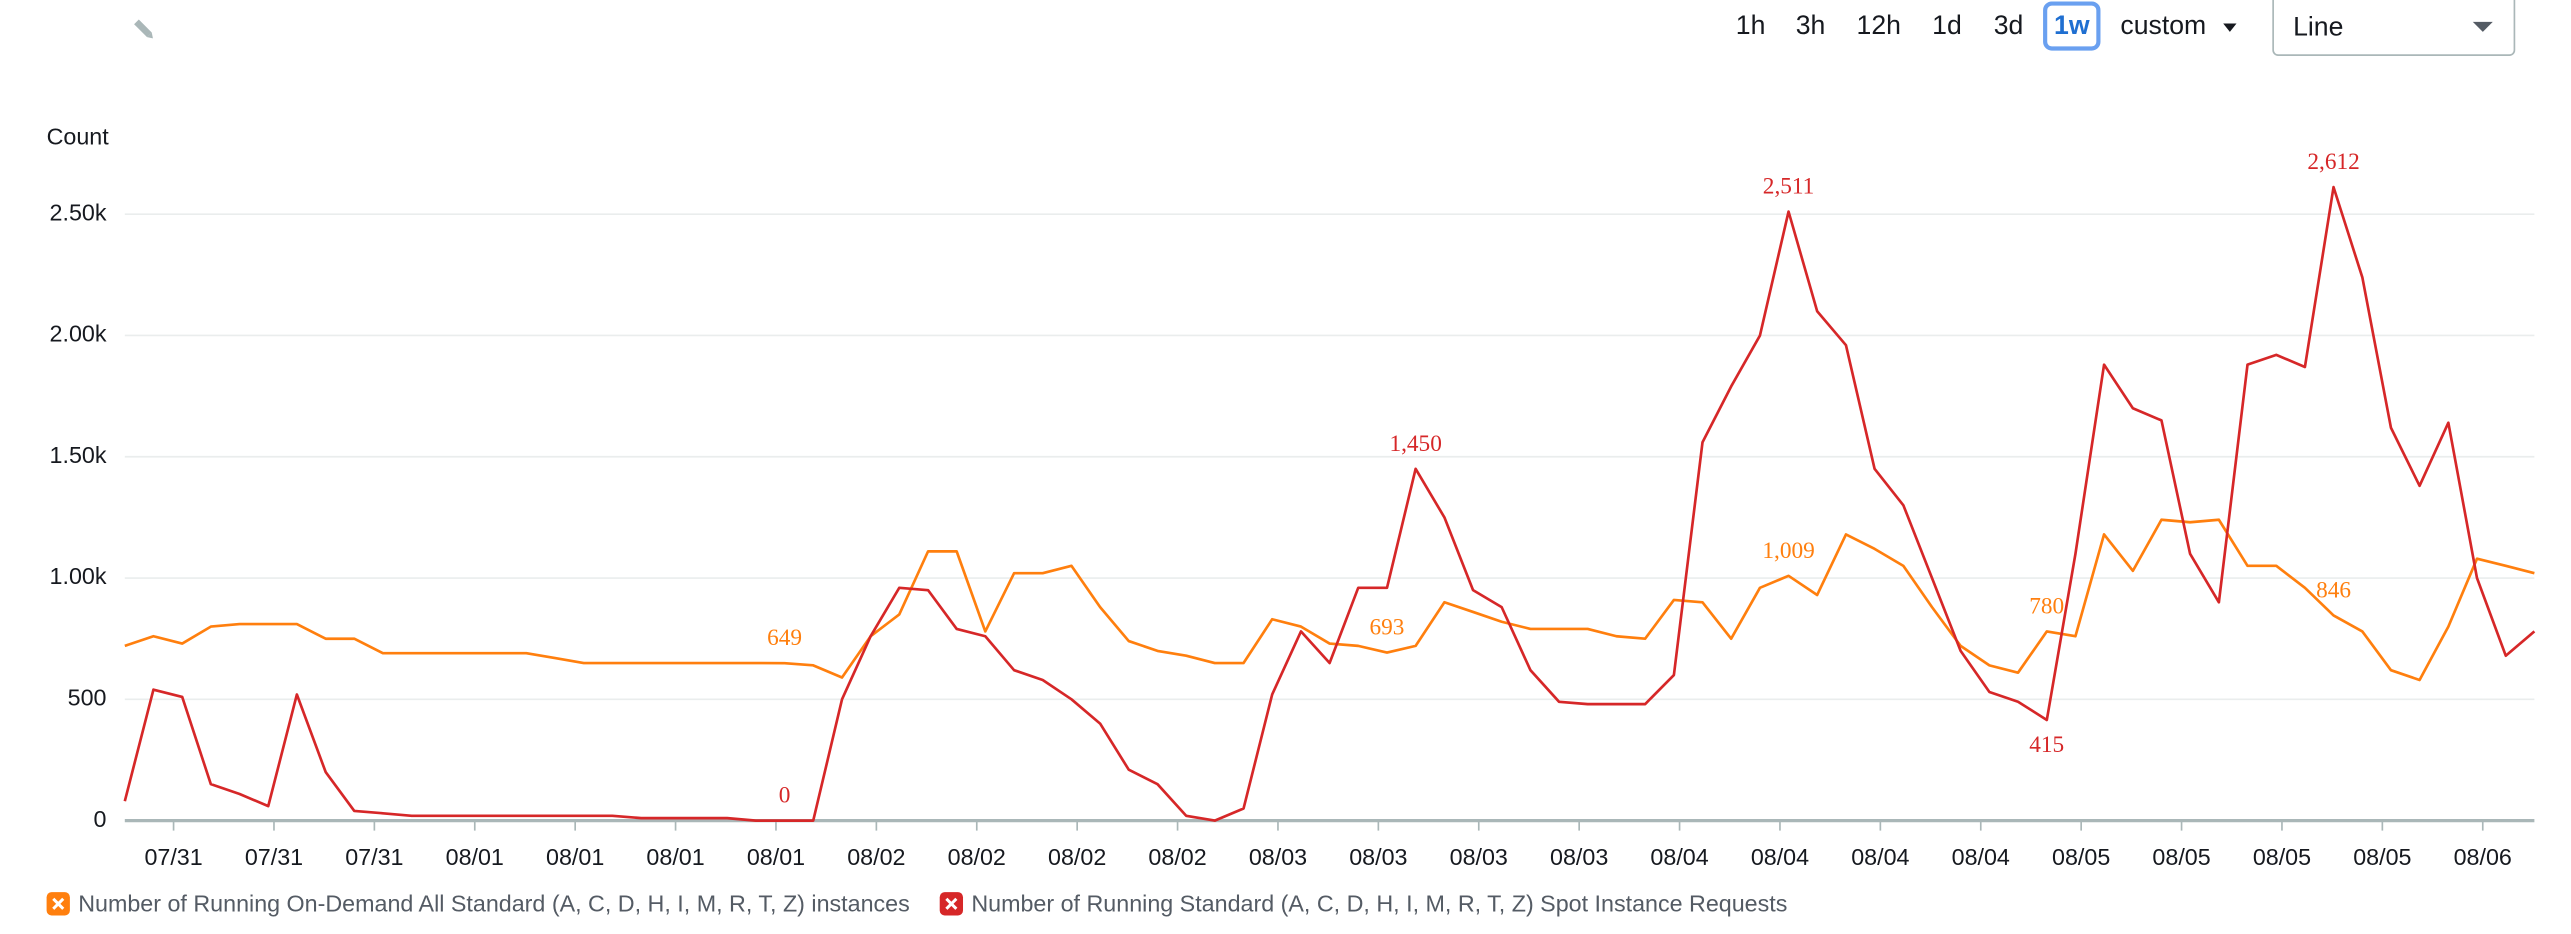 This screenshot has width=2571, height=934. What do you see at coordinates (1947, 25) in the screenshot?
I see `range-button: 1d` at bounding box center [1947, 25].